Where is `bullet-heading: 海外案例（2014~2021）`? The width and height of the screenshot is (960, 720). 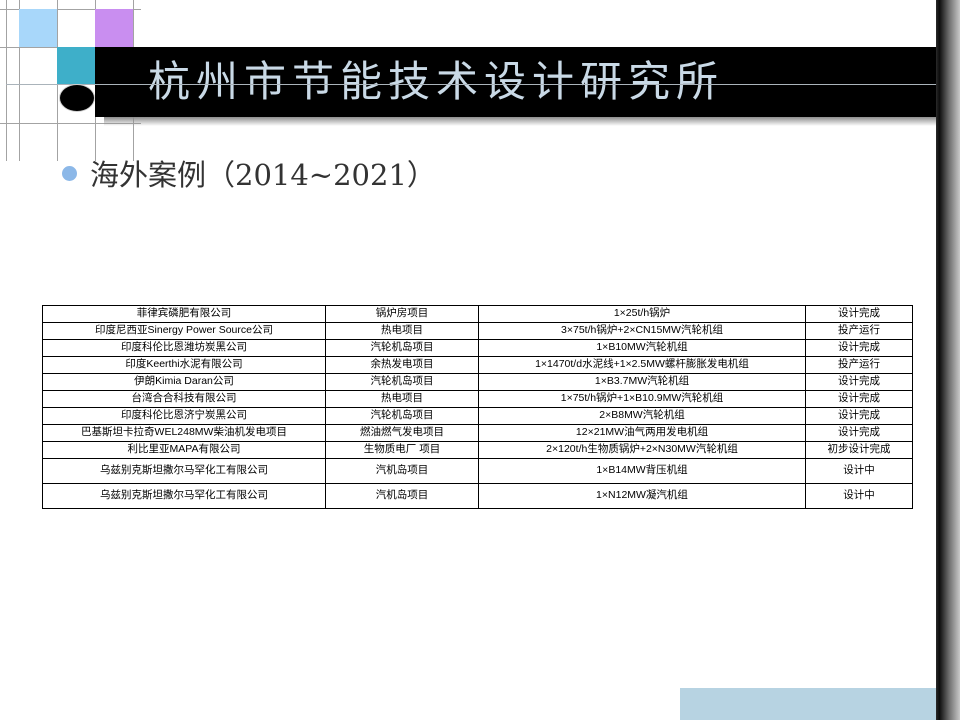
bullet-heading: 海外案例（2014~2021） is located at coordinates (249, 173).